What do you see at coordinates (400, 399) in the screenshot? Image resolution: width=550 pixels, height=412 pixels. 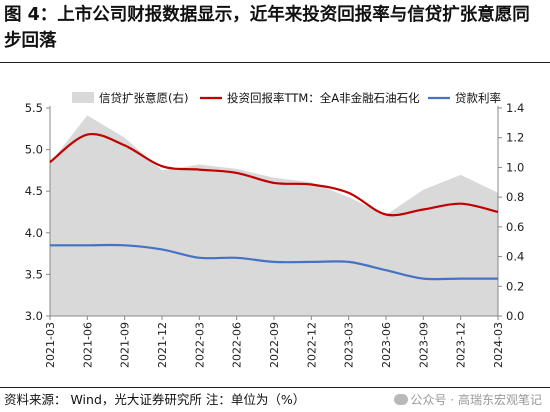 I see `wechat-icon` at bounding box center [400, 399].